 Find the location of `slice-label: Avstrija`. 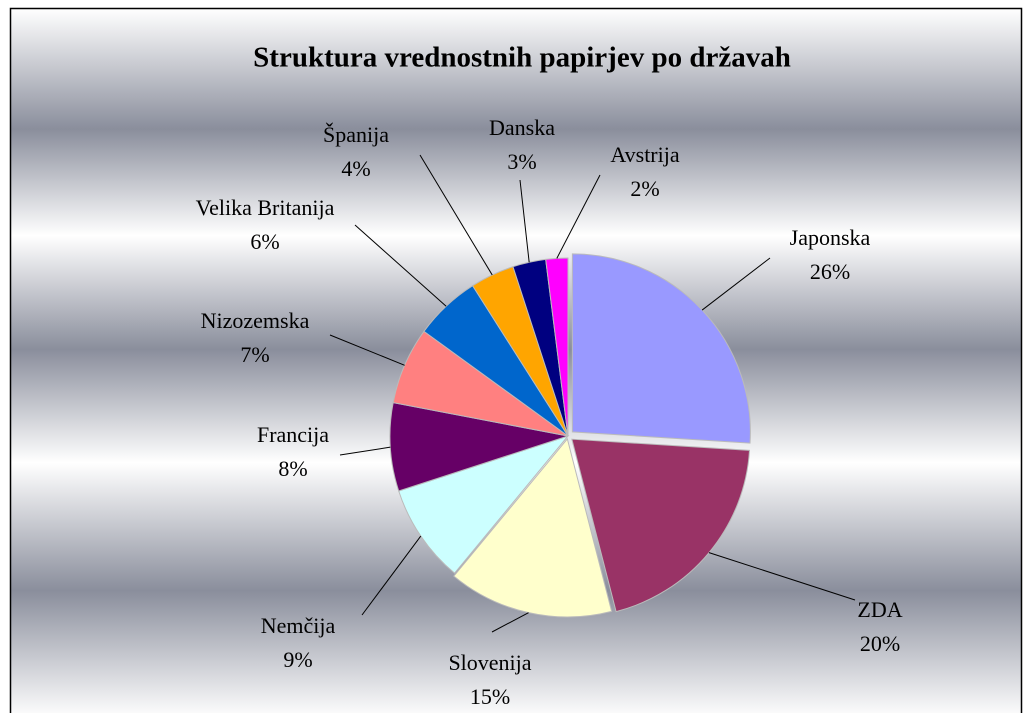

slice-label: Avstrija is located at coordinates (644, 154).